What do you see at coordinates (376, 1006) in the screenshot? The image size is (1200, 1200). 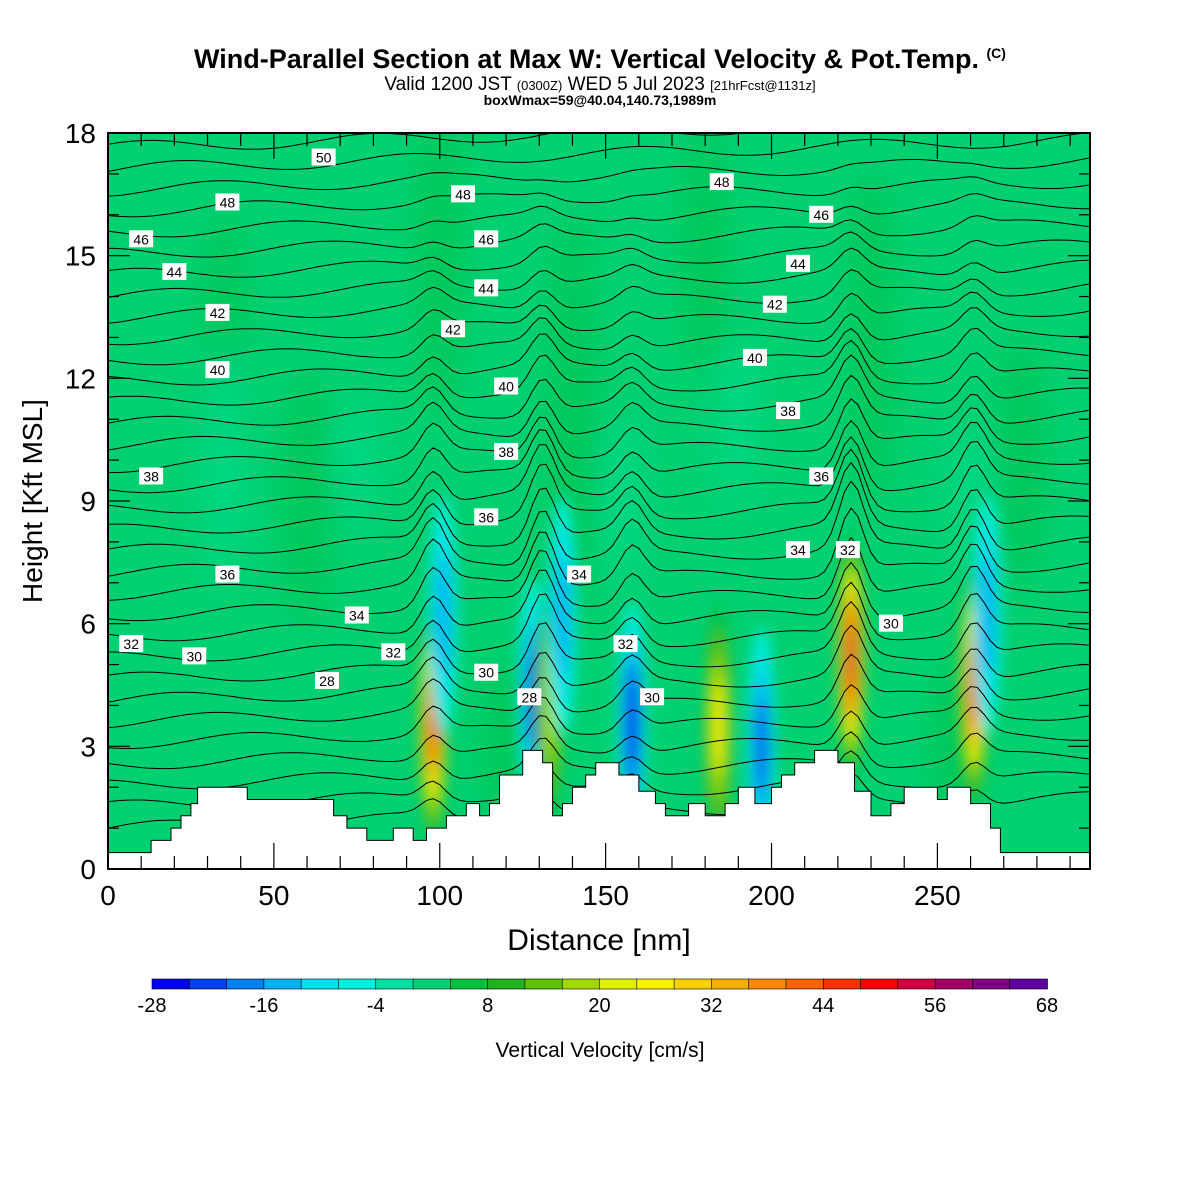 I see `colorbar-tick-label: -4` at bounding box center [376, 1006].